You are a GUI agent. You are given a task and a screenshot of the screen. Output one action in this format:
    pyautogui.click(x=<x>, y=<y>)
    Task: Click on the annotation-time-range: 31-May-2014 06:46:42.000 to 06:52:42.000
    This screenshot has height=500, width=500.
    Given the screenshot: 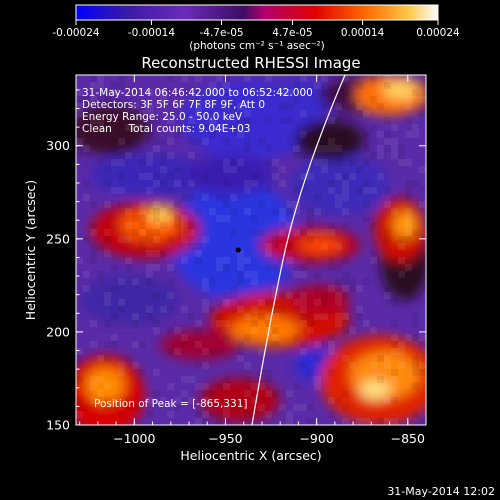 What is the action you would take?
    pyautogui.click(x=197, y=93)
    